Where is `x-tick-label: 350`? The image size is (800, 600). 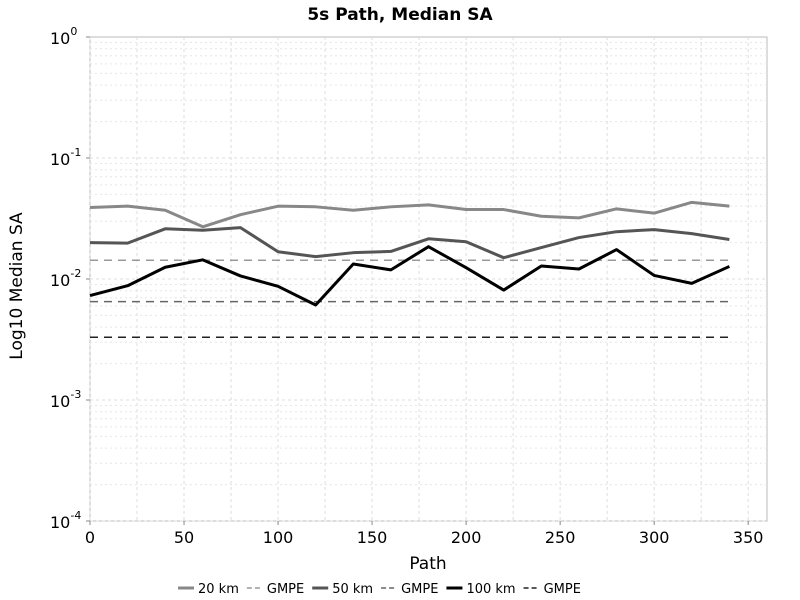 x-tick-label: 350 is located at coordinates (748, 537).